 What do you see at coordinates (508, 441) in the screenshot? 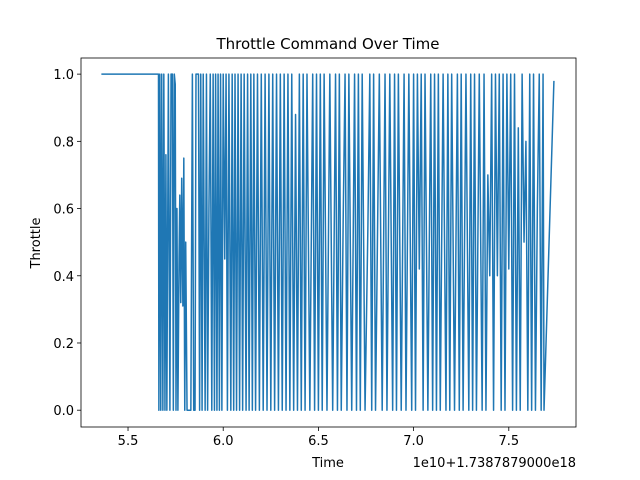
I see `x-tick-label: 7.5` at bounding box center [508, 441].